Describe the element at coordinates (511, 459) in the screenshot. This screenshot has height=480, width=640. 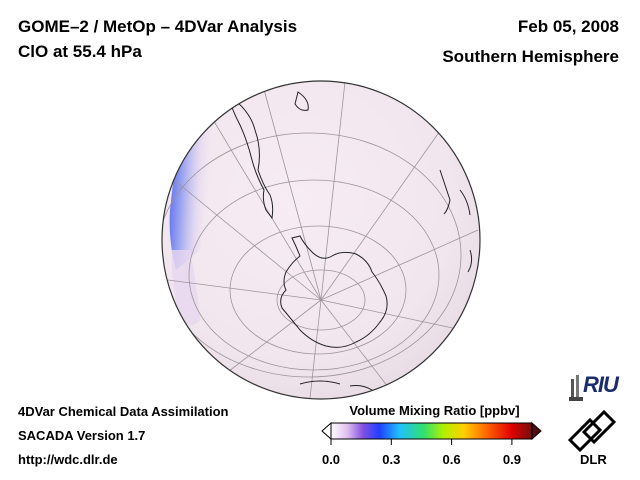
I see `colorbar-tick-label: 0.9` at that location.